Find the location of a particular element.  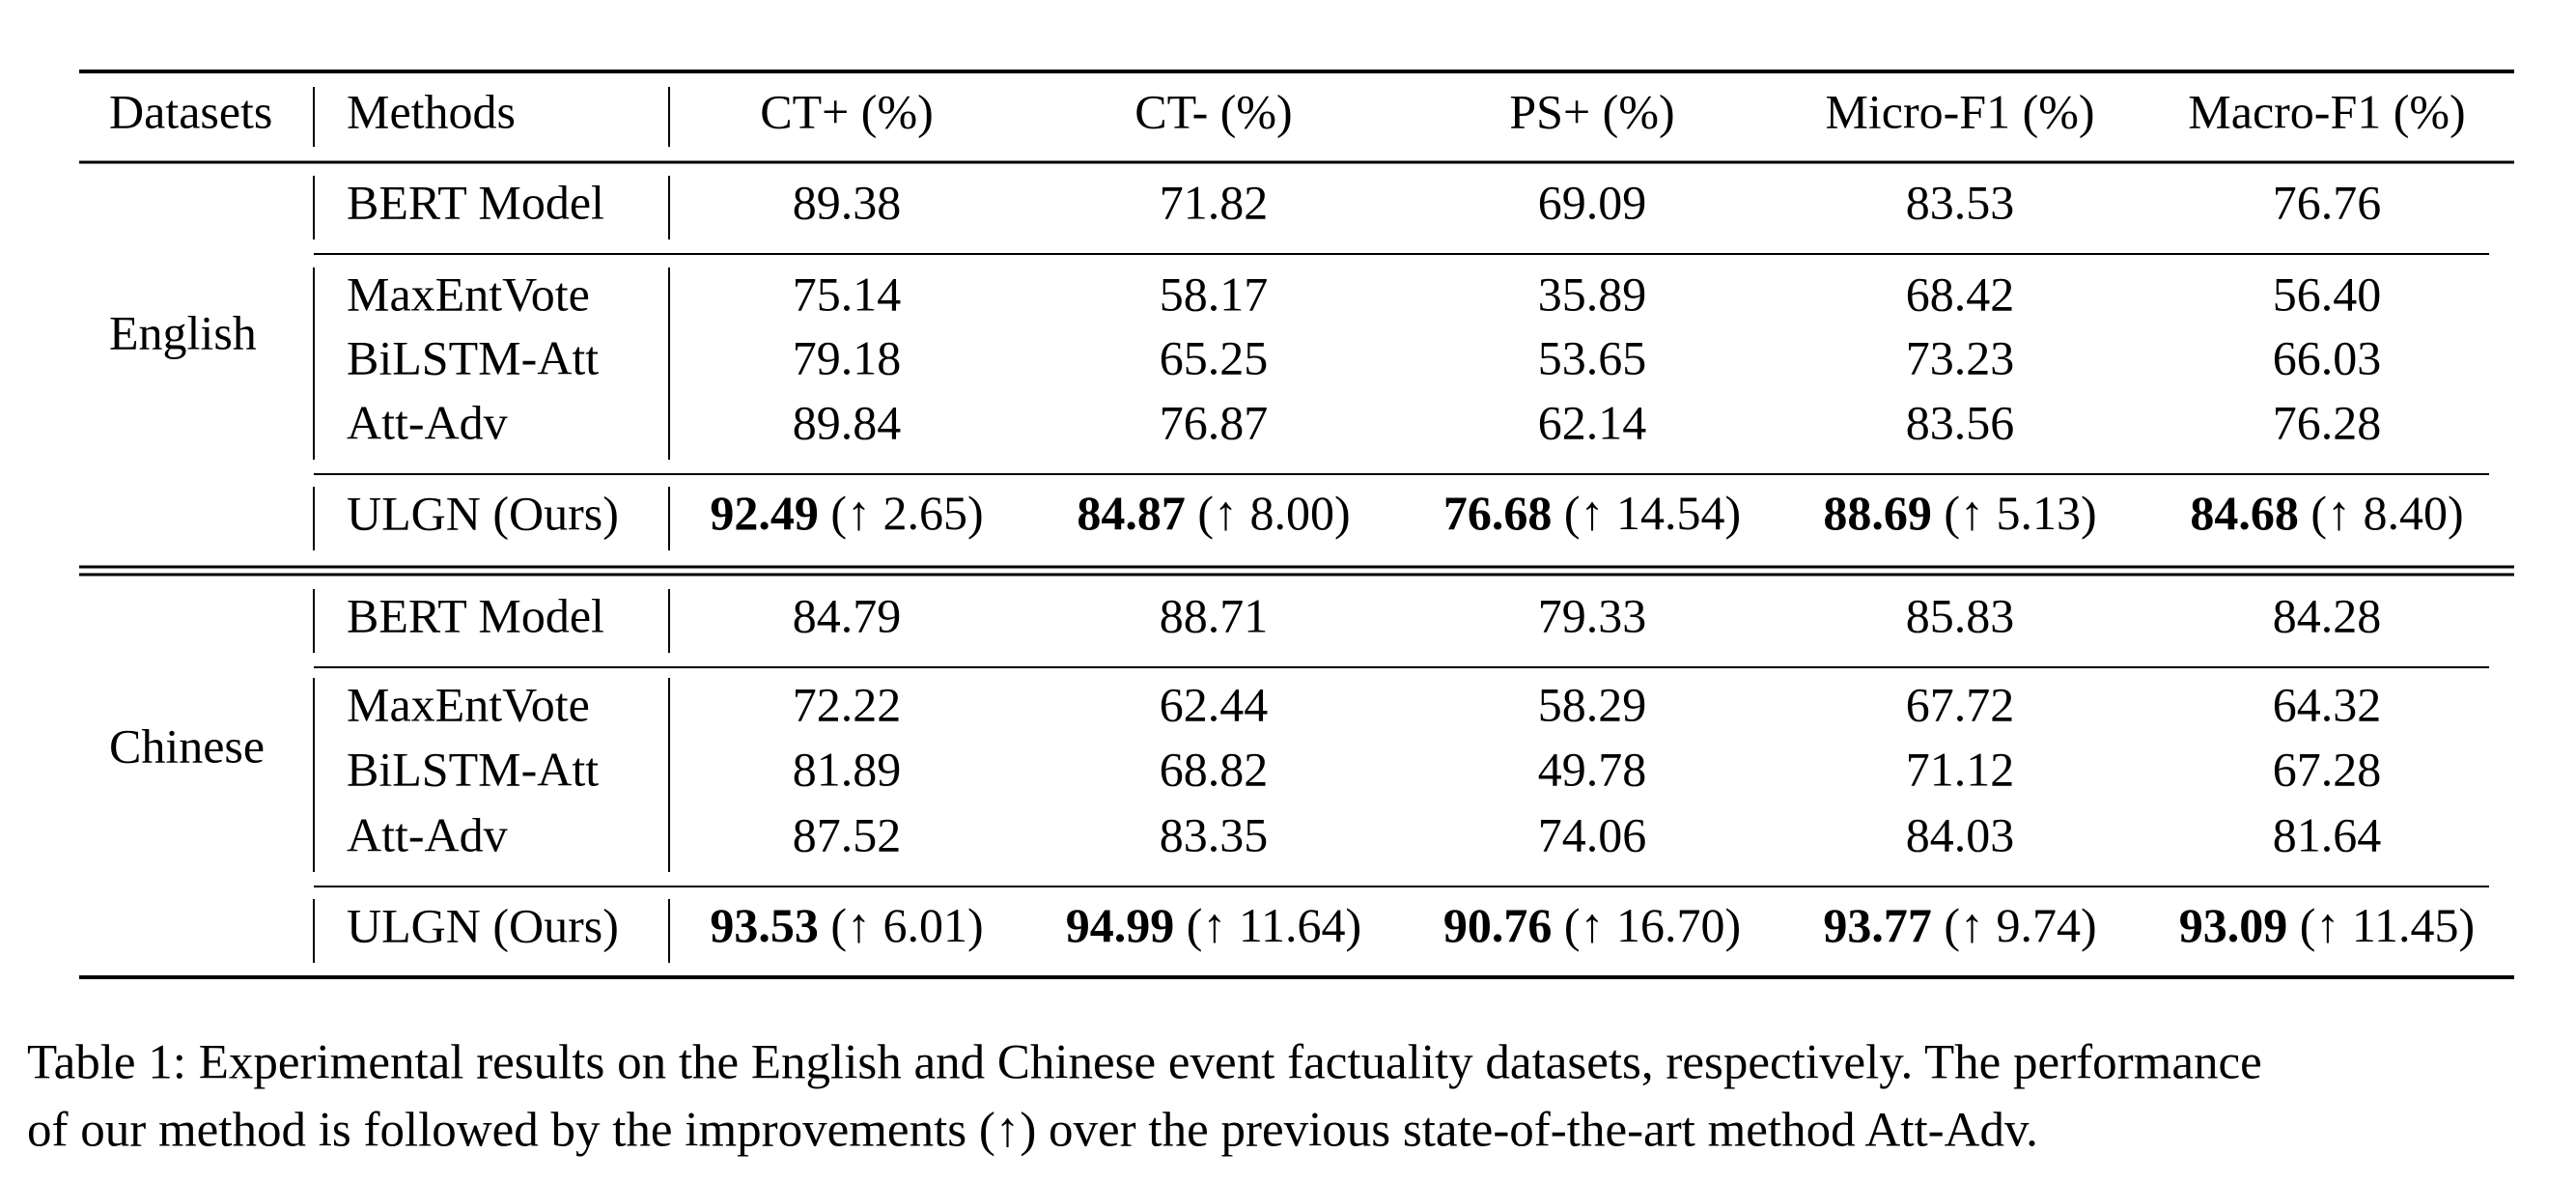

score-cell: 71.12 is located at coordinates (1961, 769).